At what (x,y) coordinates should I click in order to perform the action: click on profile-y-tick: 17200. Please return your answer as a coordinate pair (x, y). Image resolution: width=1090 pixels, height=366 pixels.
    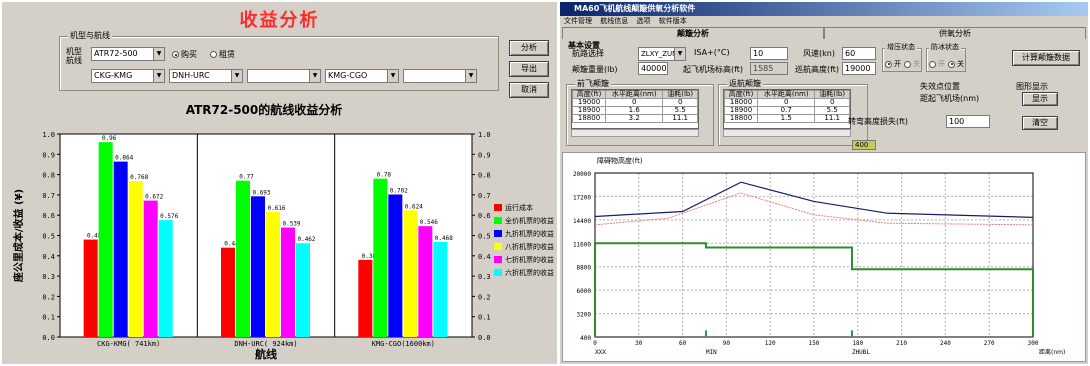
    Looking at the image, I should click on (582, 197).